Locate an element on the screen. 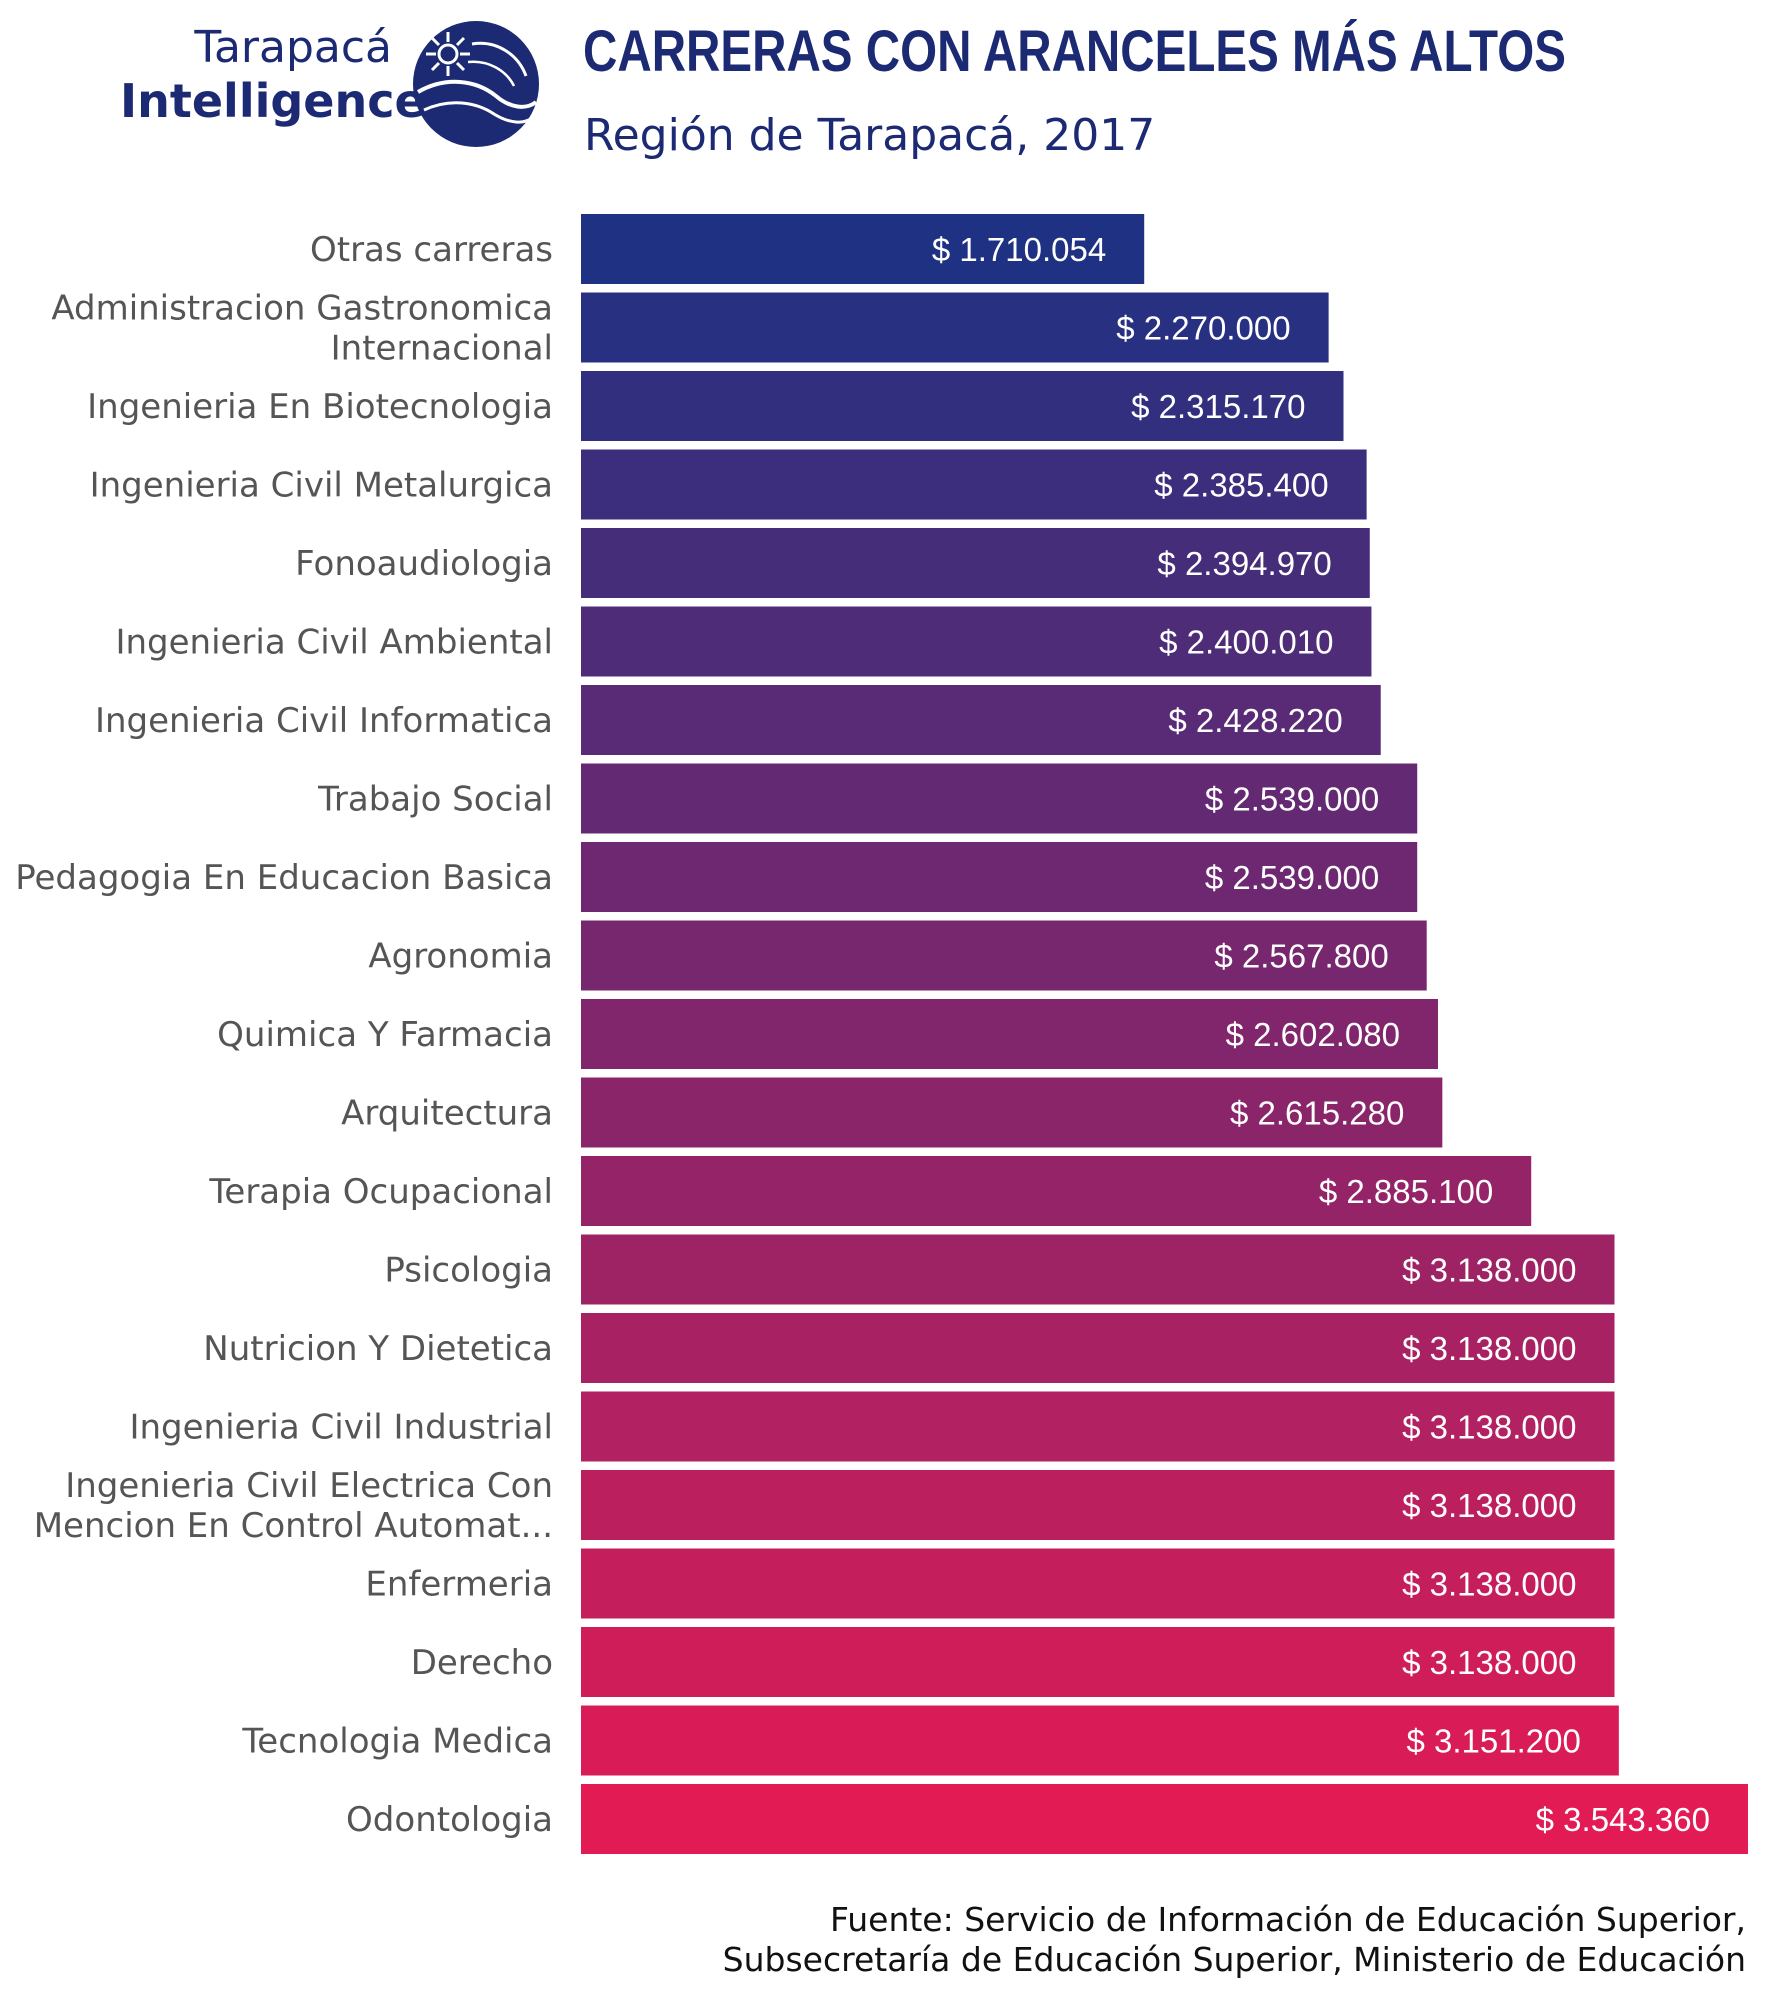 The height and width of the screenshot is (2007, 1771). globe-icon is located at coordinates (476, 84).